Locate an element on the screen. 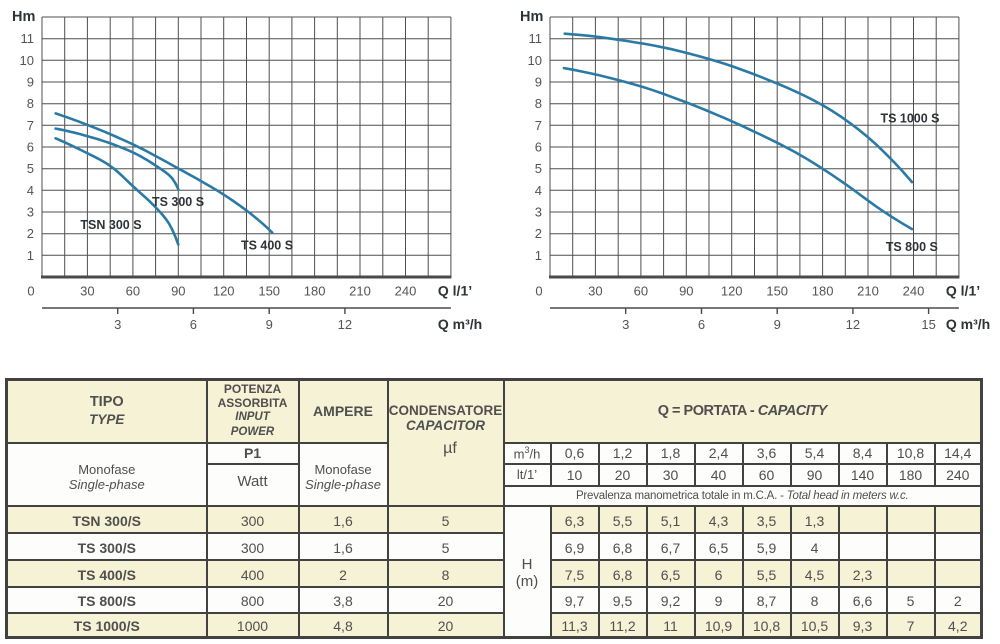  svg-text: TS 400 S is located at coordinates (267, 246).